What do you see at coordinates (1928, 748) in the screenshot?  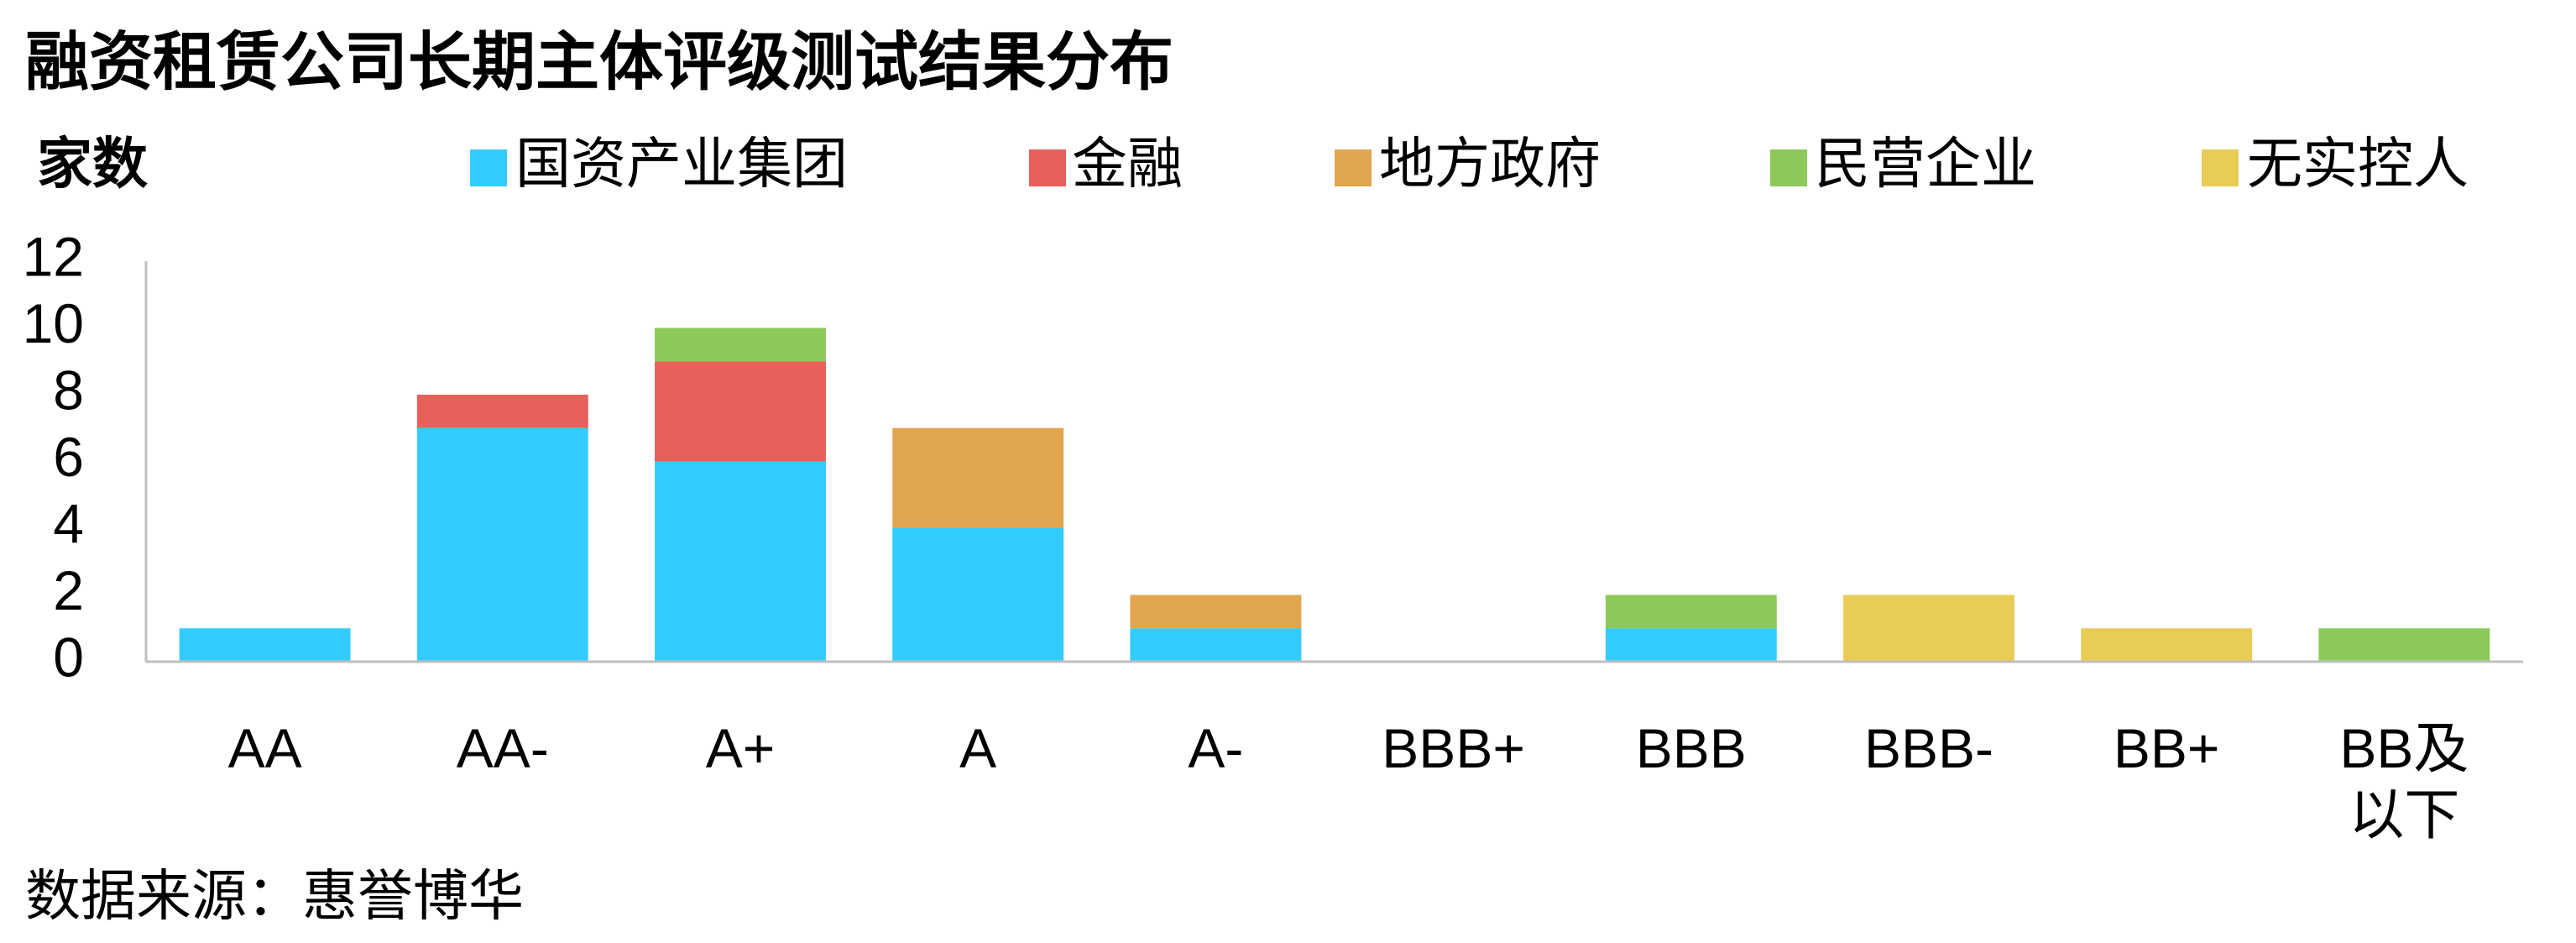 I see `x-tick-label: BBB-` at bounding box center [1928, 748].